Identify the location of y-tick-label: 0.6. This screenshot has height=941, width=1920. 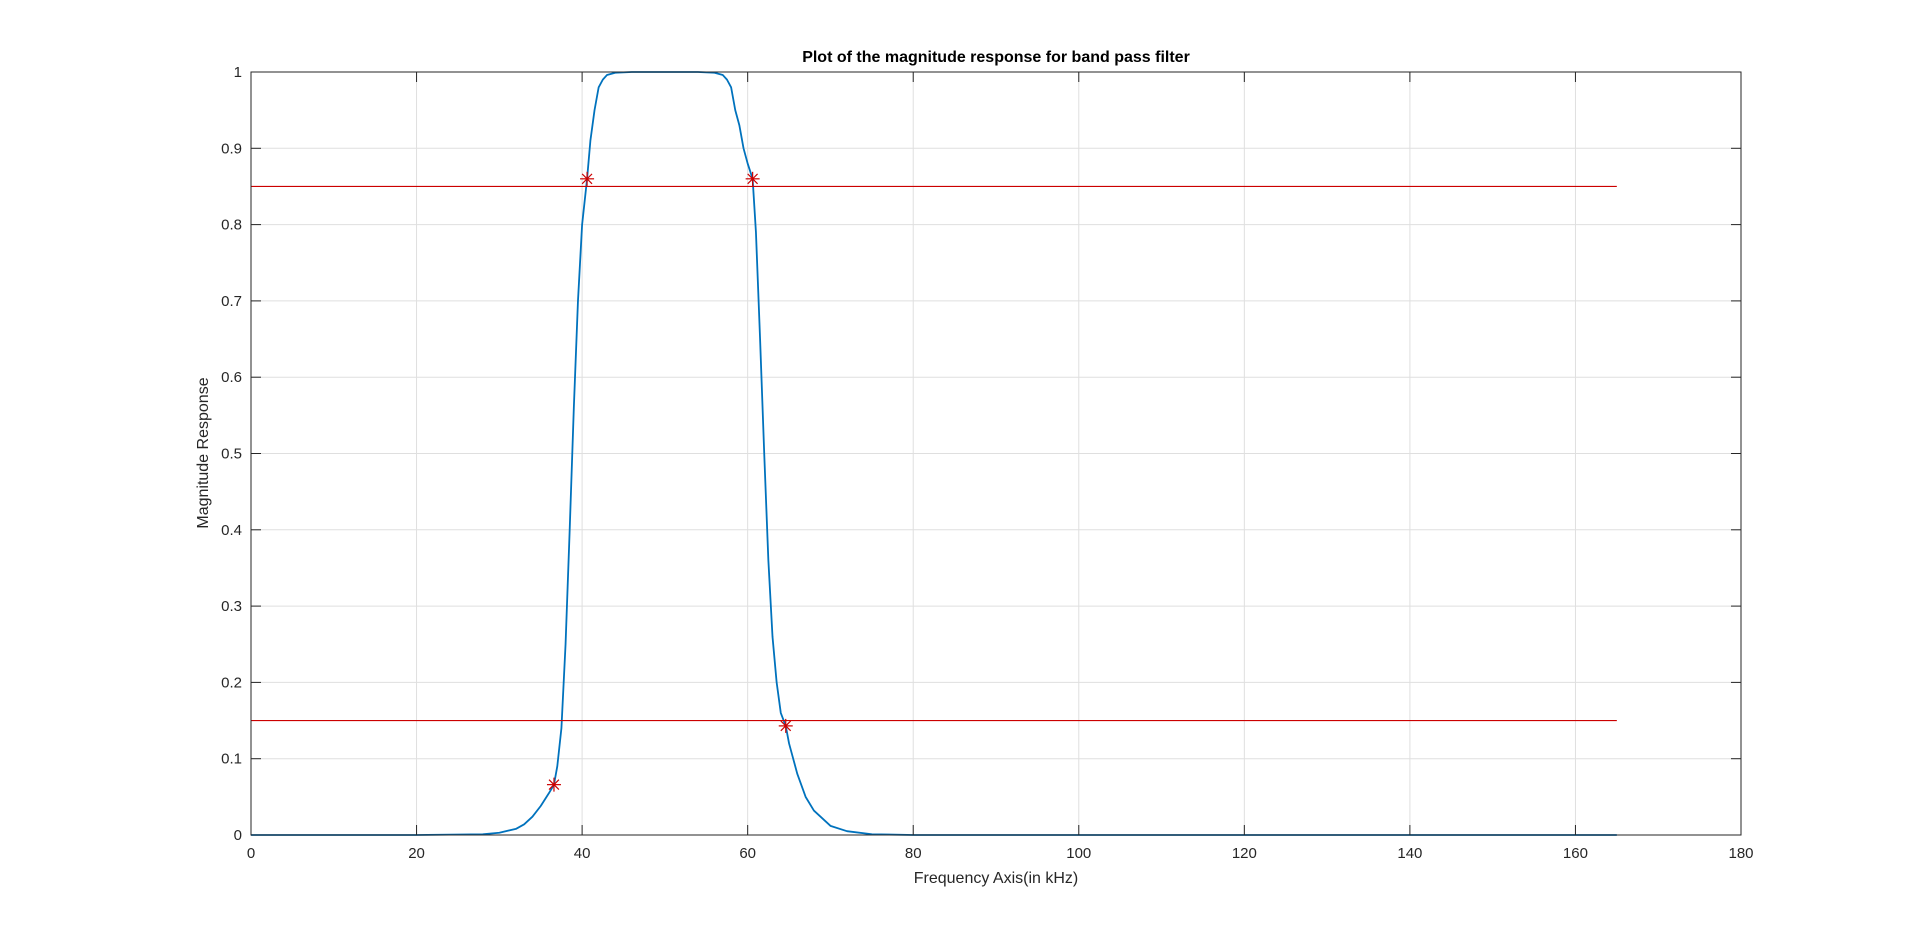
(231, 377).